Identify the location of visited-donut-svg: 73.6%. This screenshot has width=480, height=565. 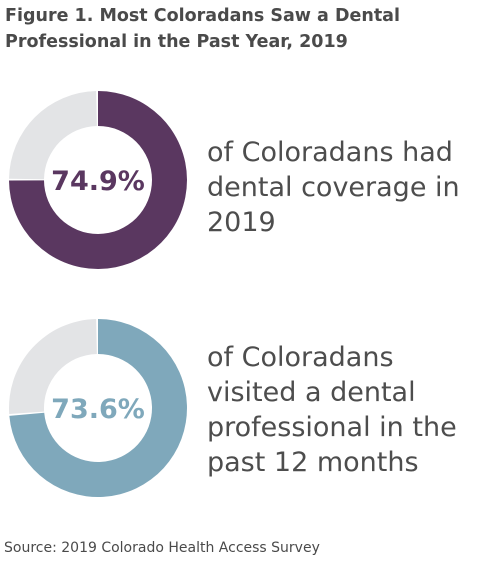
(98, 408).